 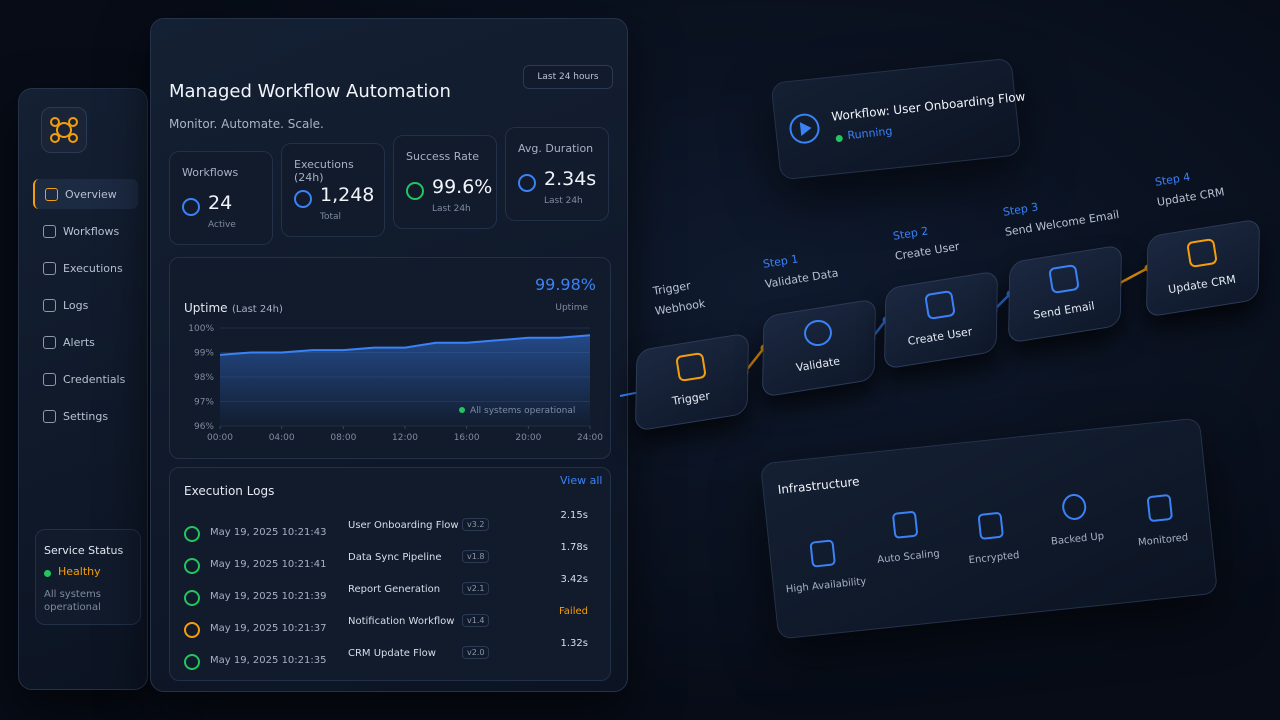 I want to click on infrastructure-title: Infrastructure, so click(x=819, y=485).